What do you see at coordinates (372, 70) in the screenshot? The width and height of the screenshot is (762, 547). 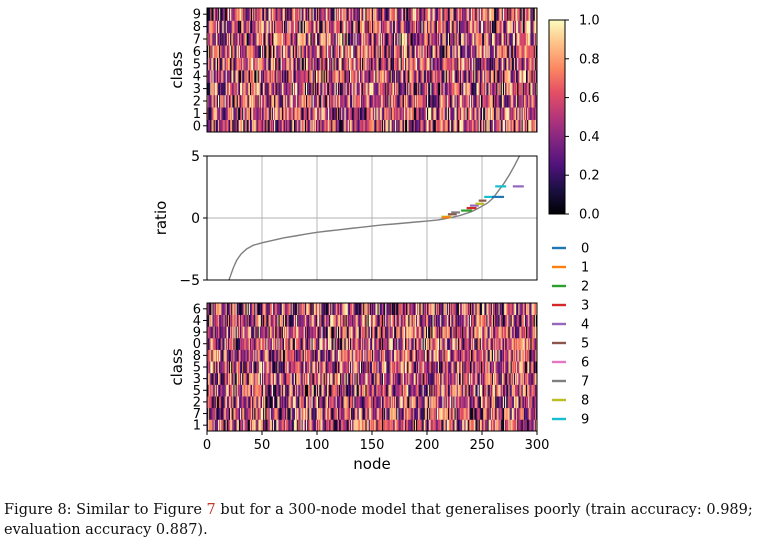 I see `top-heatmap-cells` at bounding box center [372, 70].